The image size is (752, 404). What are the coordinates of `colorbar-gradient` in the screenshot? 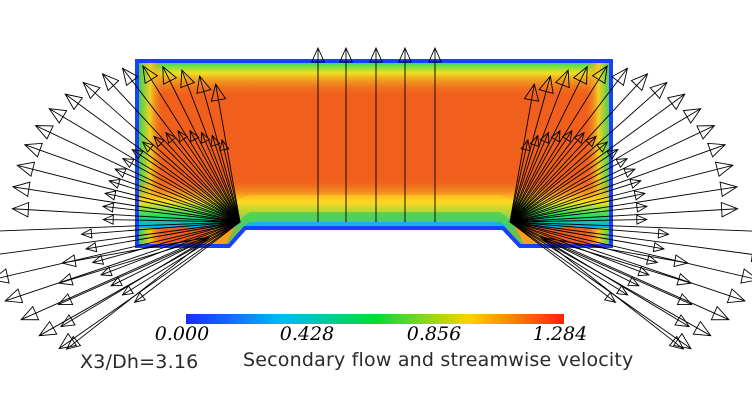 It's located at (375, 319).